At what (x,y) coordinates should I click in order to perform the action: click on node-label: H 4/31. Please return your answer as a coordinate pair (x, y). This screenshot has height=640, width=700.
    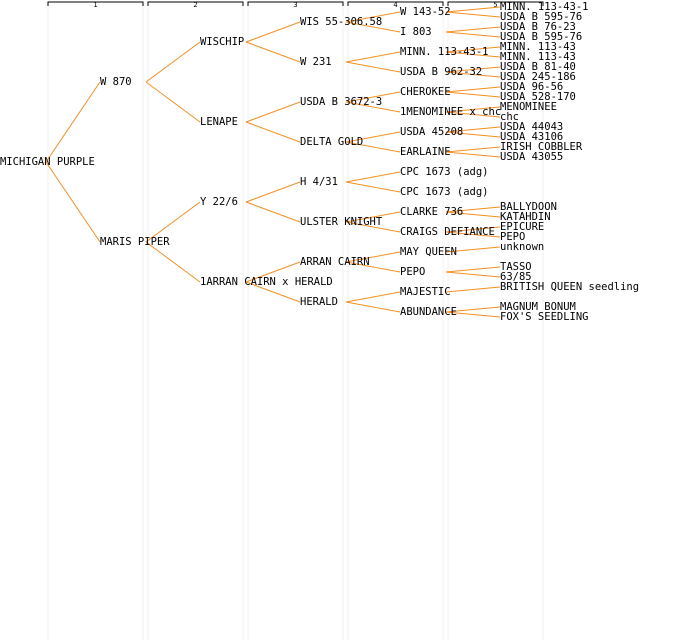
    Looking at the image, I should click on (319, 182).